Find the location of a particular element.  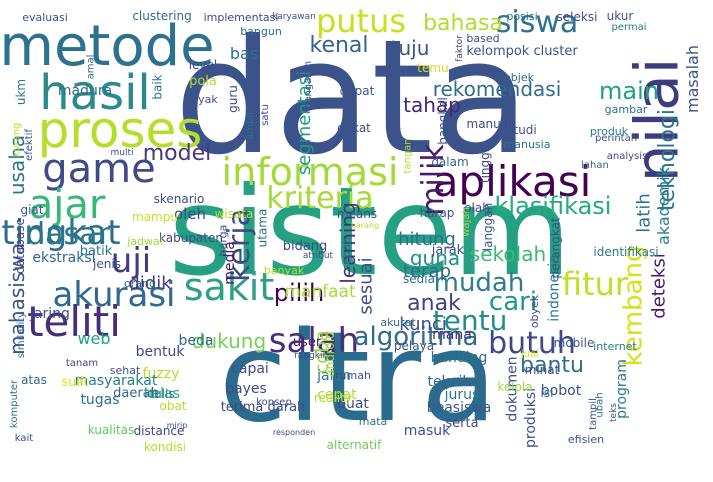

word-cari: cari is located at coordinates (513, 302).